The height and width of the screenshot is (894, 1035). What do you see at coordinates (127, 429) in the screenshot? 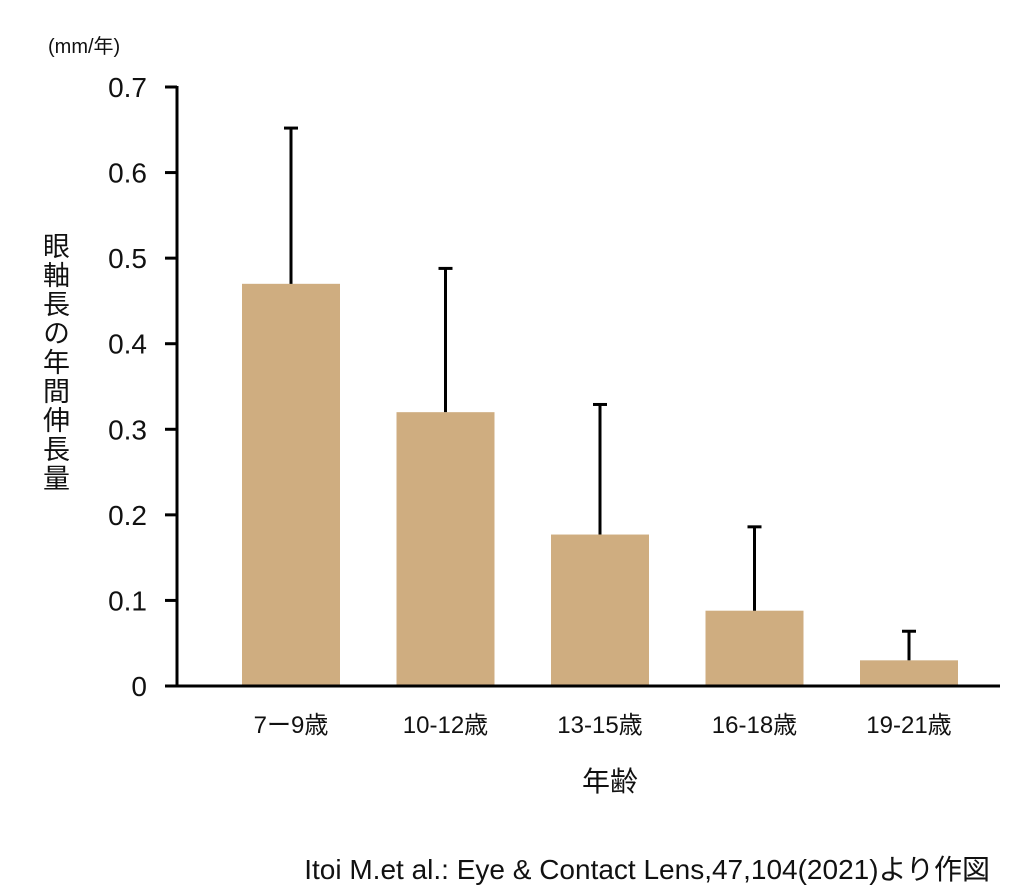
I see `y-tick-label: 0.3` at bounding box center [127, 429].